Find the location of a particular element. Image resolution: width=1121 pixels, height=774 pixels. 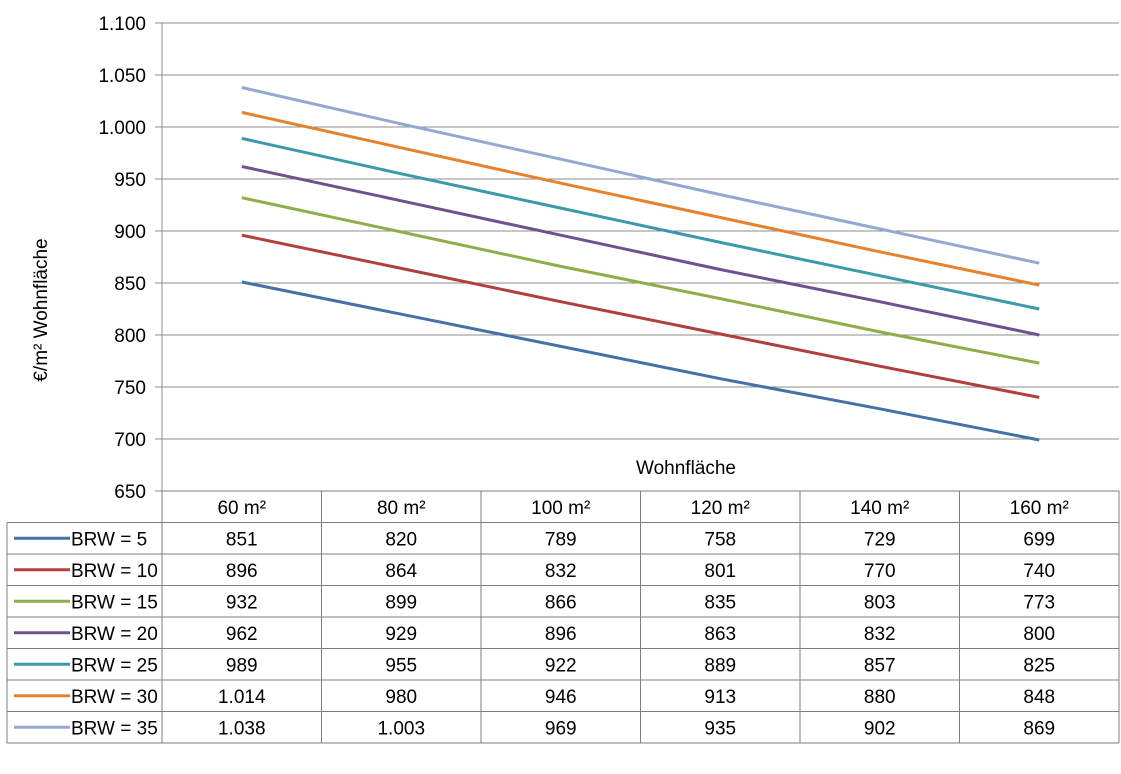

series-line is located at coordinates (640, 361).